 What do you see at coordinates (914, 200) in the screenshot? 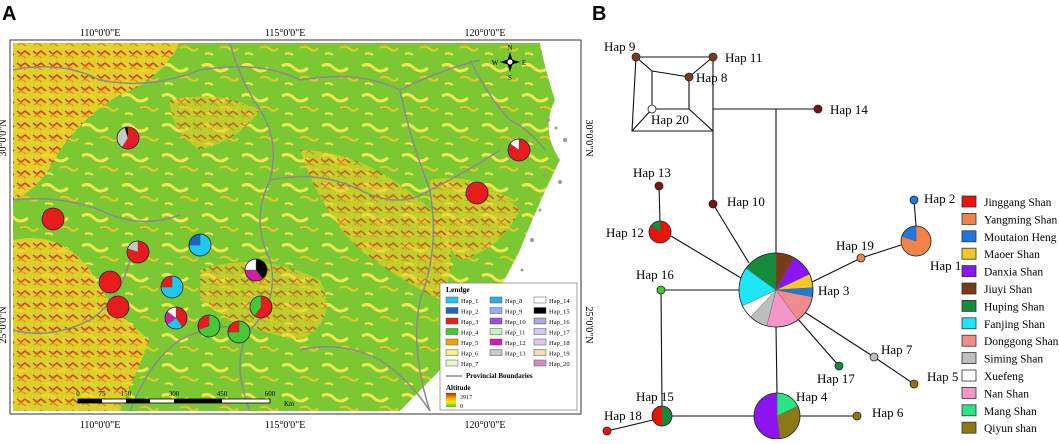
I see `hap2-node` at bounding box center [914, 200].